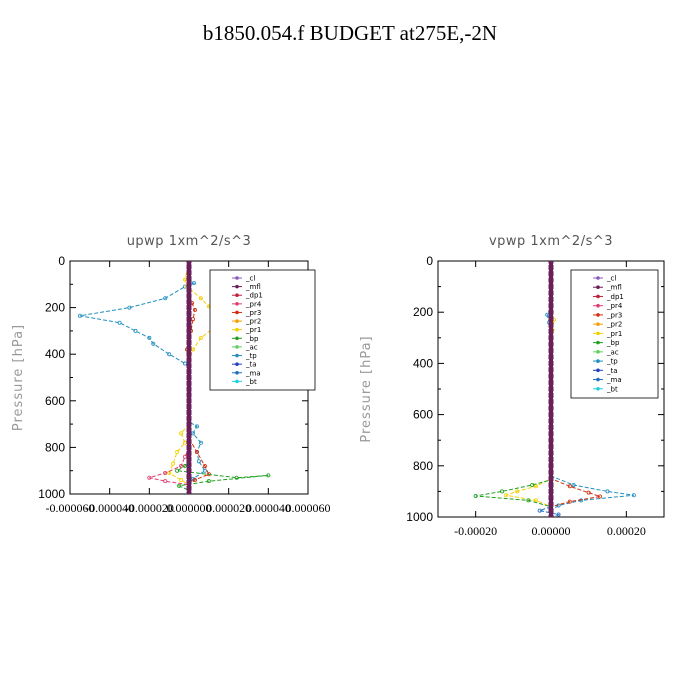  Describe the element at coordinates (611, 279) in the screenshot. I see `legend-label: _cl` at that location.